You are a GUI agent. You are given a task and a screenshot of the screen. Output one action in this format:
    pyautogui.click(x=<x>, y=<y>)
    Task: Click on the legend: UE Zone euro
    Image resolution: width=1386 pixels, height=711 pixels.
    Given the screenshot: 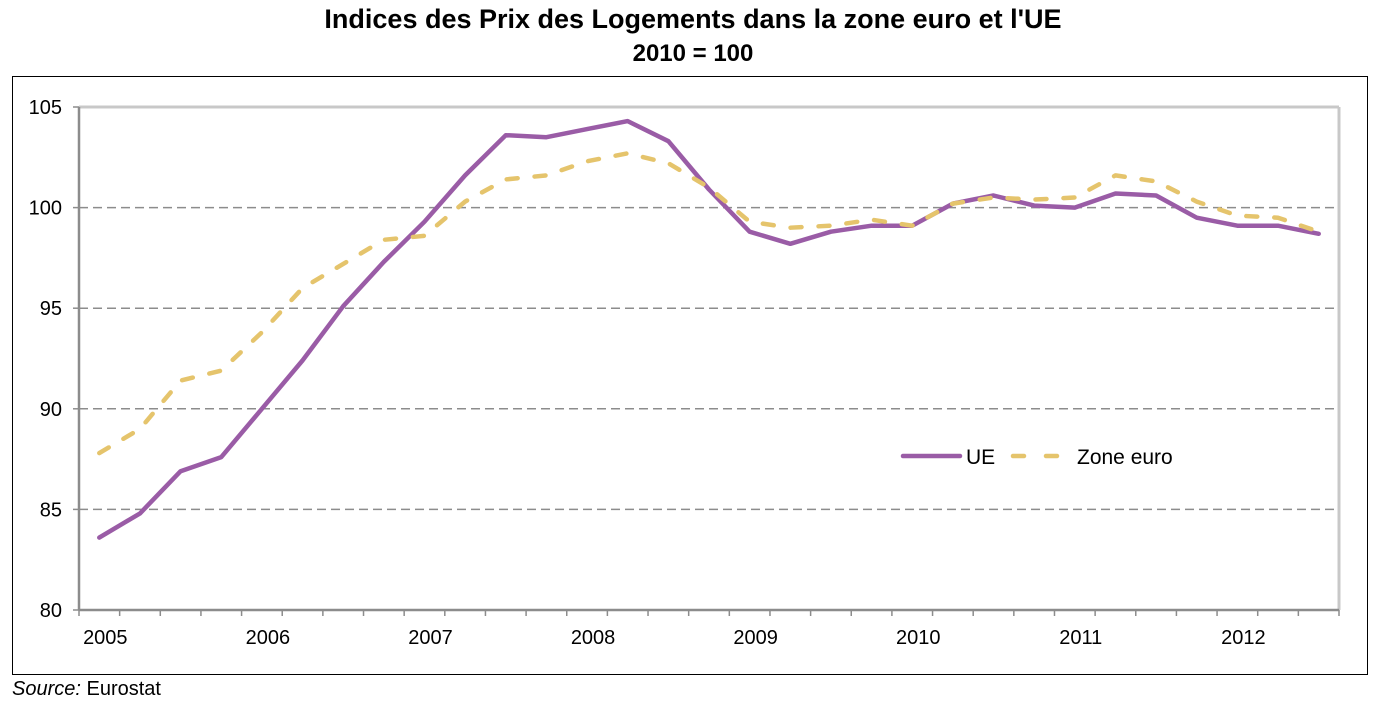 What is the action you would take?
    pyautogui.click(x=1036, y=457)
    